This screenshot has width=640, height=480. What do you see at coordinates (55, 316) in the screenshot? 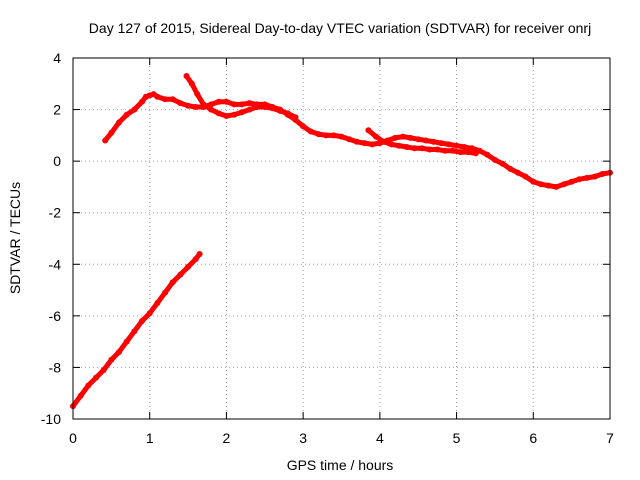
I see `y-tick-label: -6` at bounding box center [55, 316].